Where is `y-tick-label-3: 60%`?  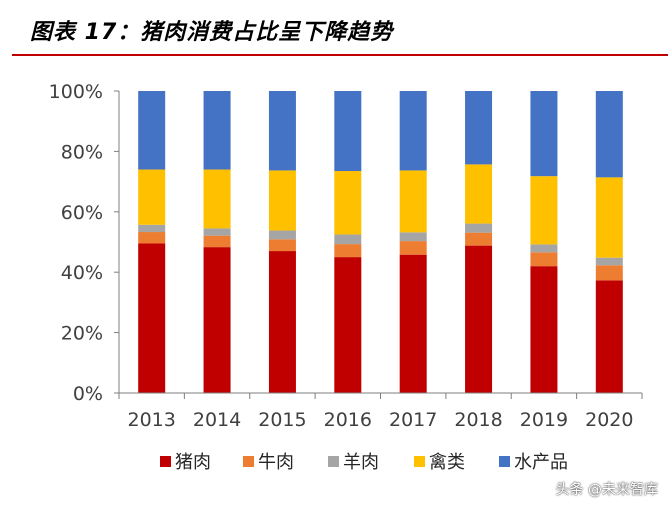
y-tick-label-3: 60% is located at coordinates (82, 213).